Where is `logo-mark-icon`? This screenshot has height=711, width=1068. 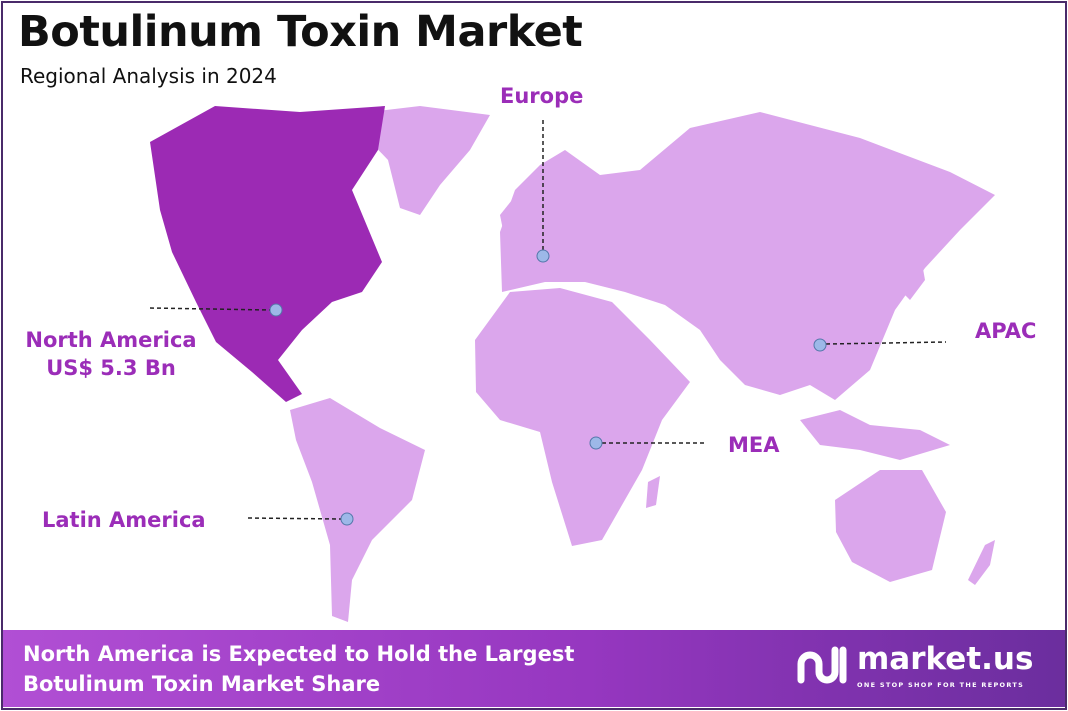 logo-mark-icon is located at coordinates (822, 665).